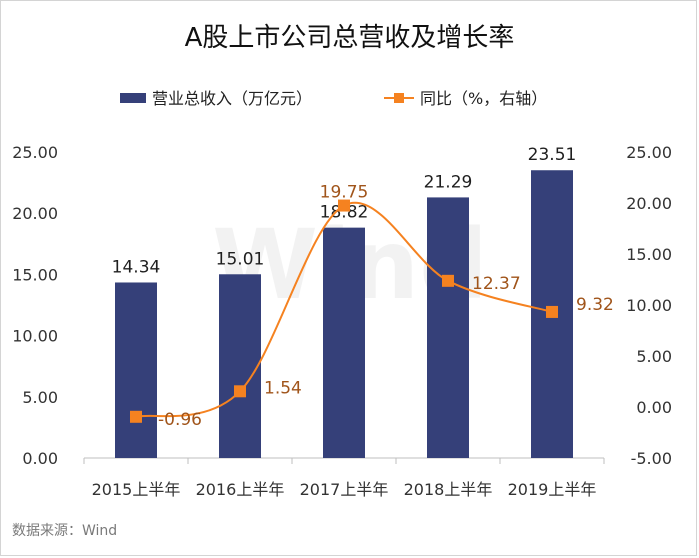 Image resolution: width=699 pixels, height=558 pixels. Describe the element at coordinates (136, 267) in the screenshot. I see `bar-data-label: 14.34` at that location.